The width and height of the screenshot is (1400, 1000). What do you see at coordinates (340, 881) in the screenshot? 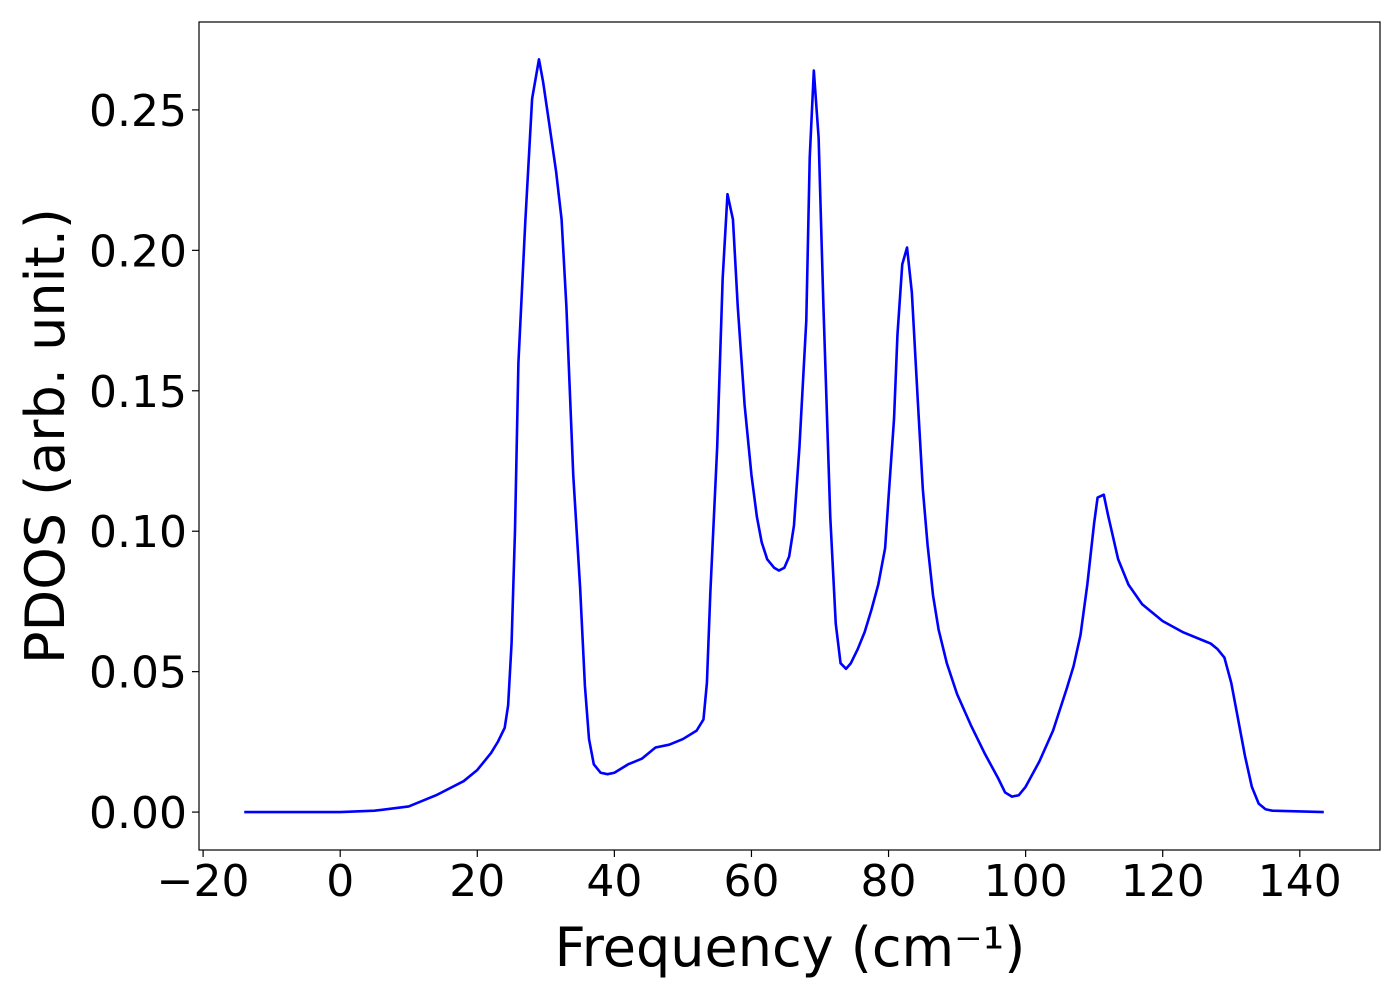
I see `x-tick-label: 0` at bounding box center [340, 881].